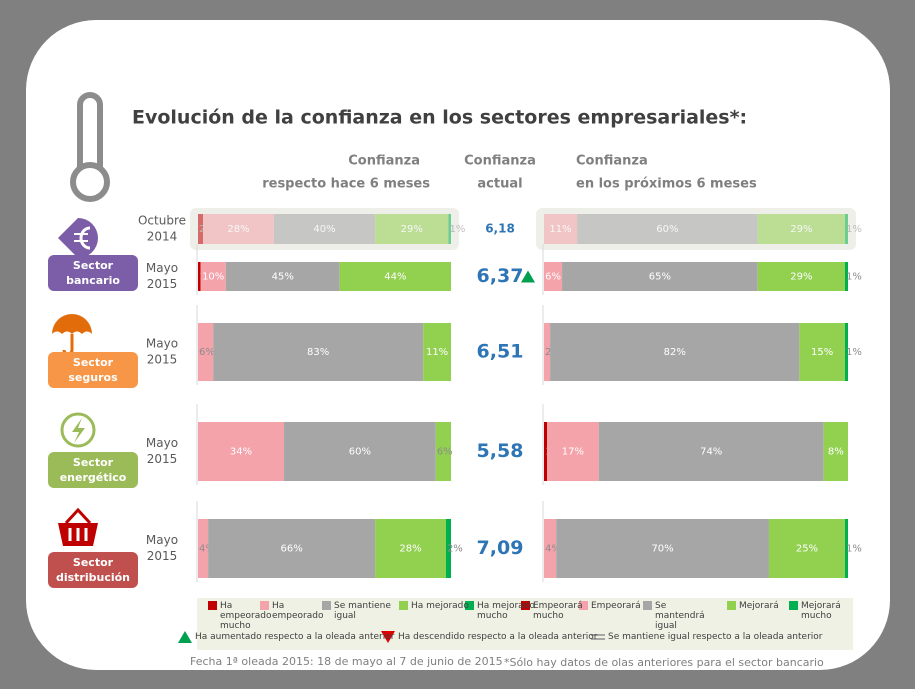  What do you see at coordinates (499, 184) in the screenshot?
I see `header: actual` at bounding box center [499, 184].